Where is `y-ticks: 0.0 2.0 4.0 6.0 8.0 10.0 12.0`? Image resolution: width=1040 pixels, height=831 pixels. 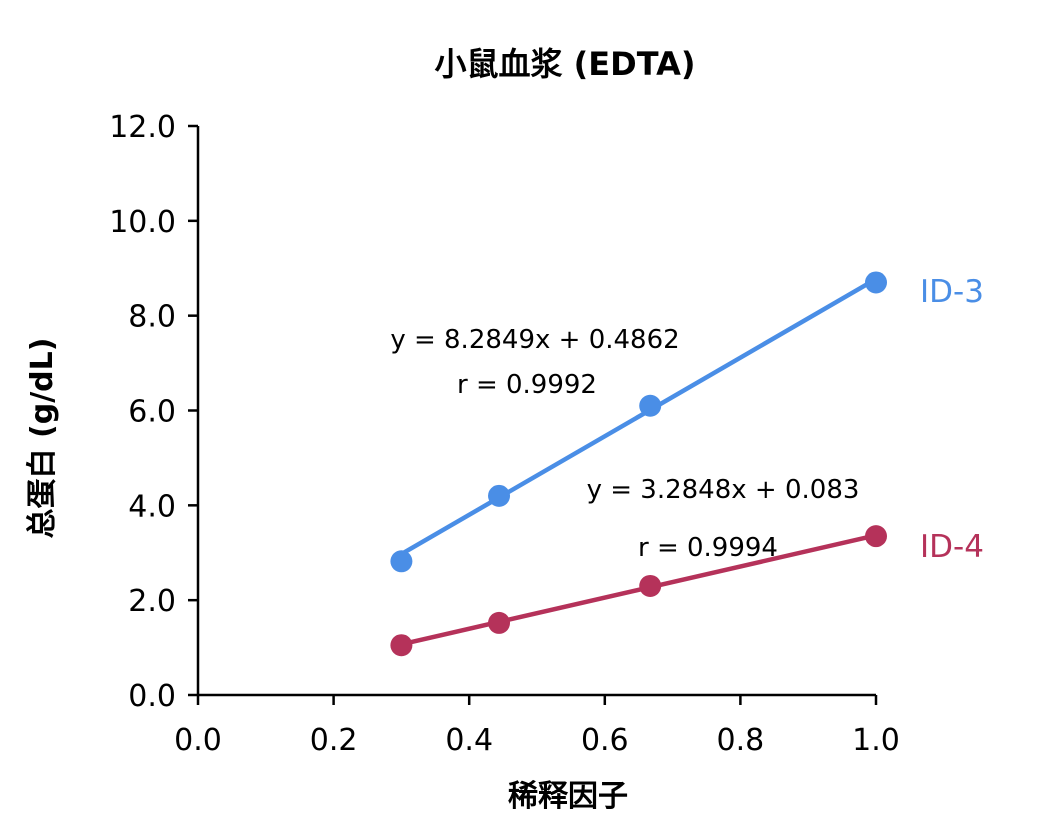
y-ticks: 0.0 2.0 4.0 6.0 8.0 10.0 12.0 is located at coordinates (153, 412).